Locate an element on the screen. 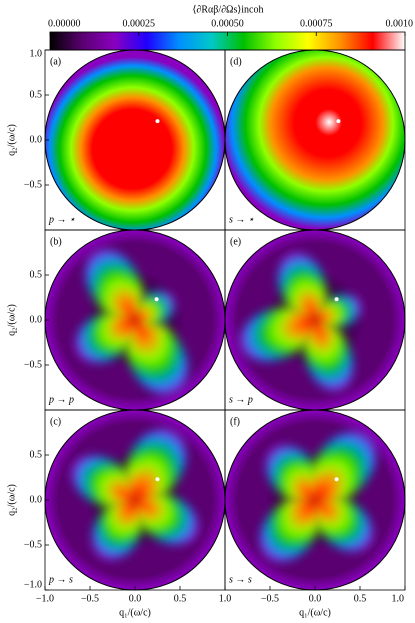  colorbar-tick-label: 0.00075 is located at coordinates (316, 23).